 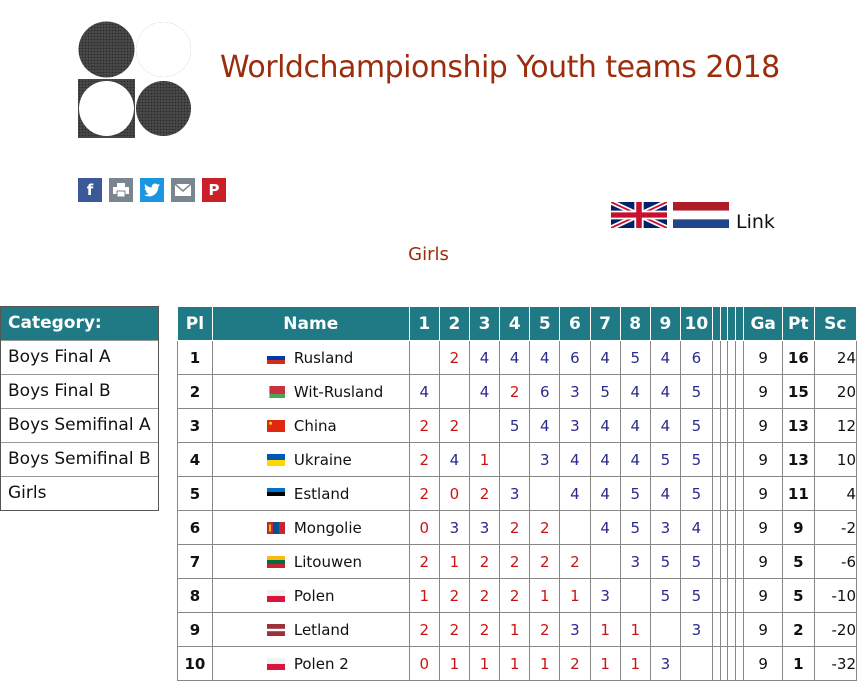 I want to click on score-total-cell: -2, so click(x=835, y=527).